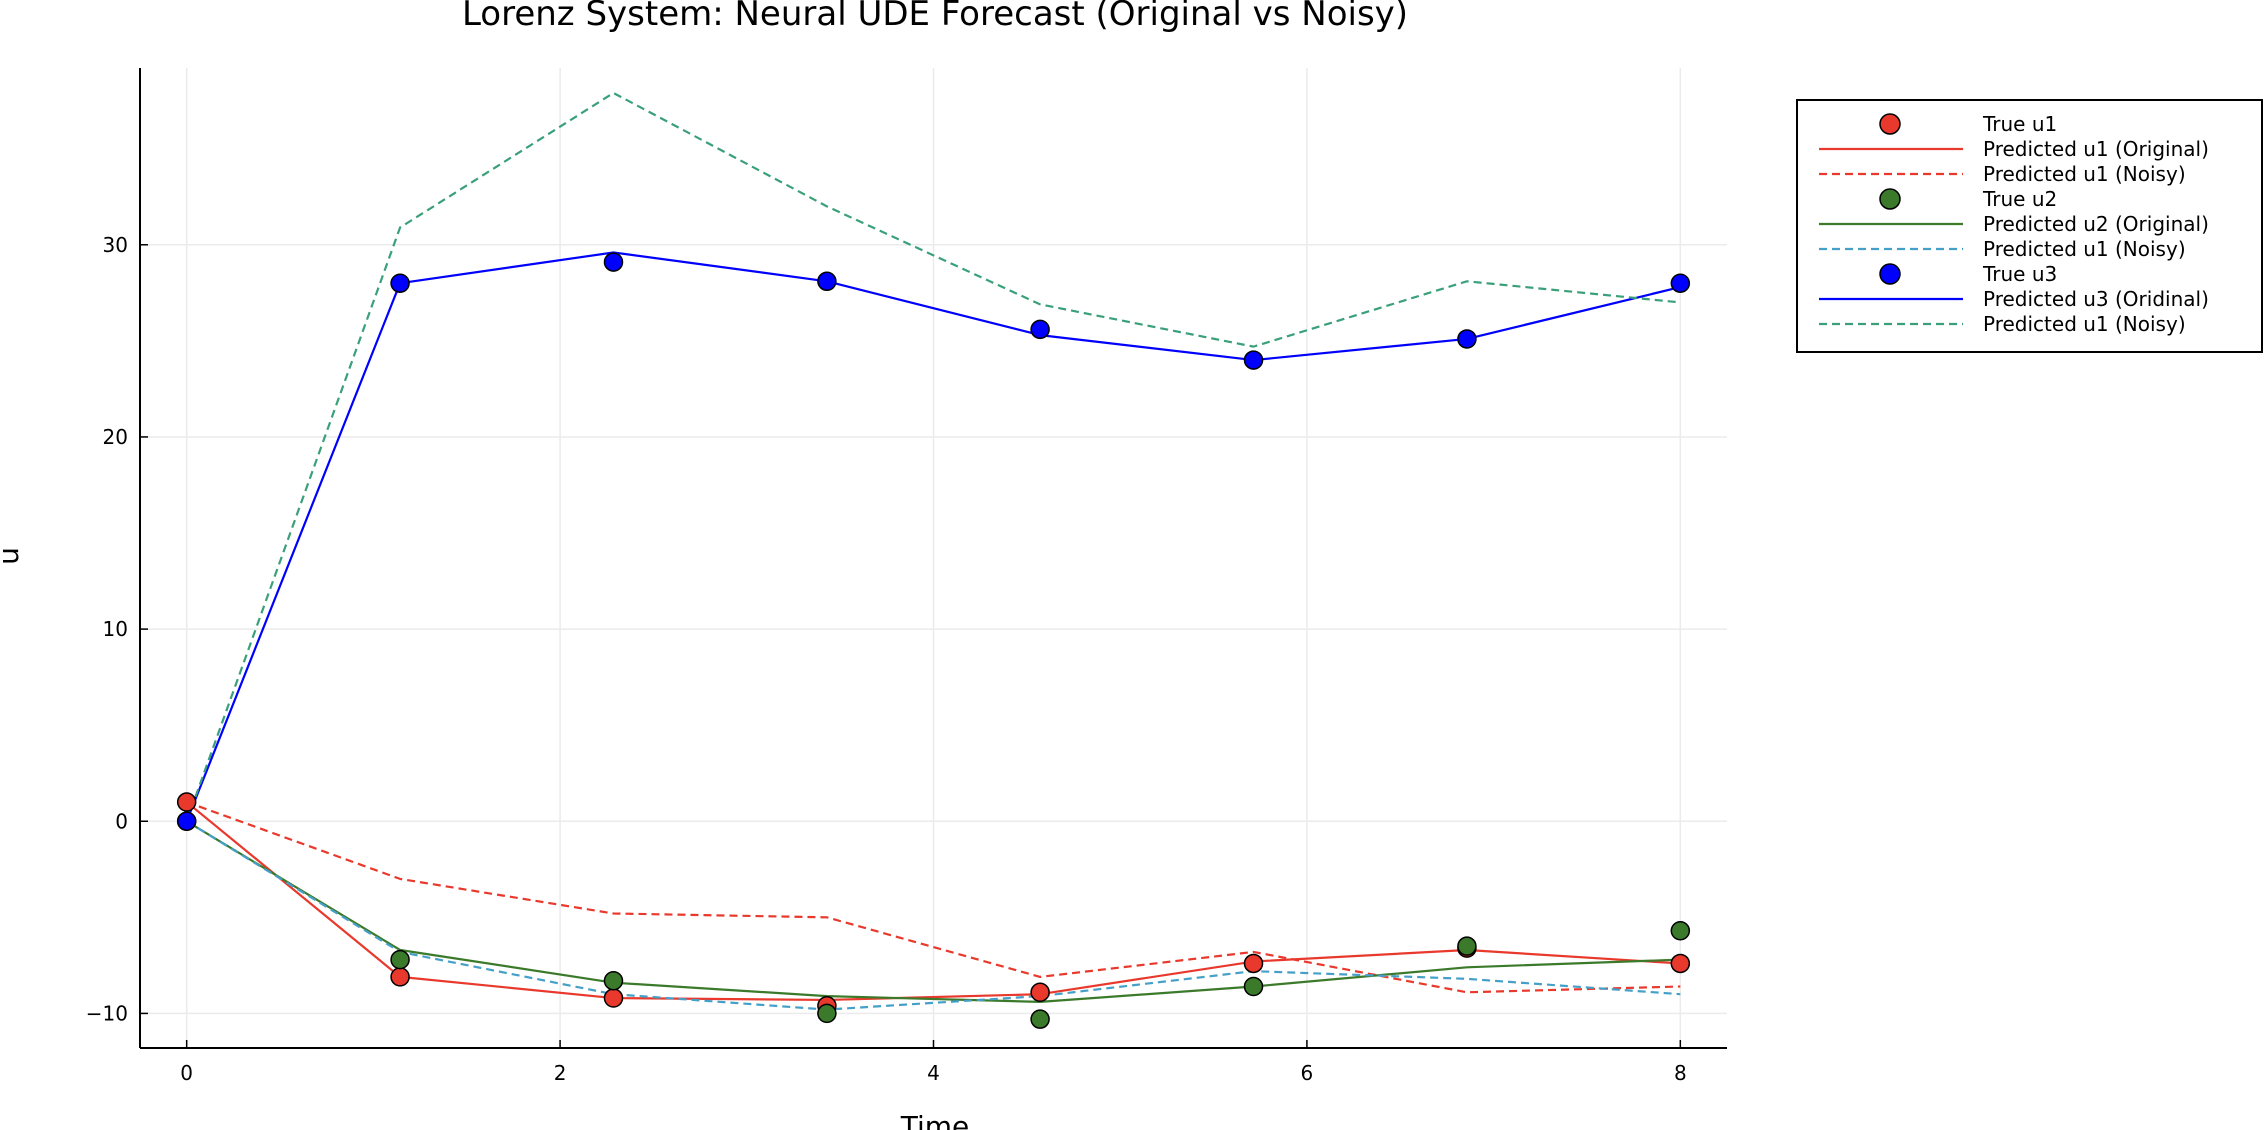 The height and width of the screenshot is (1130, 2266). Describe the element at coordinates (935, 1120) in the screenshot. I see `x-axis-label: Time` at that location.